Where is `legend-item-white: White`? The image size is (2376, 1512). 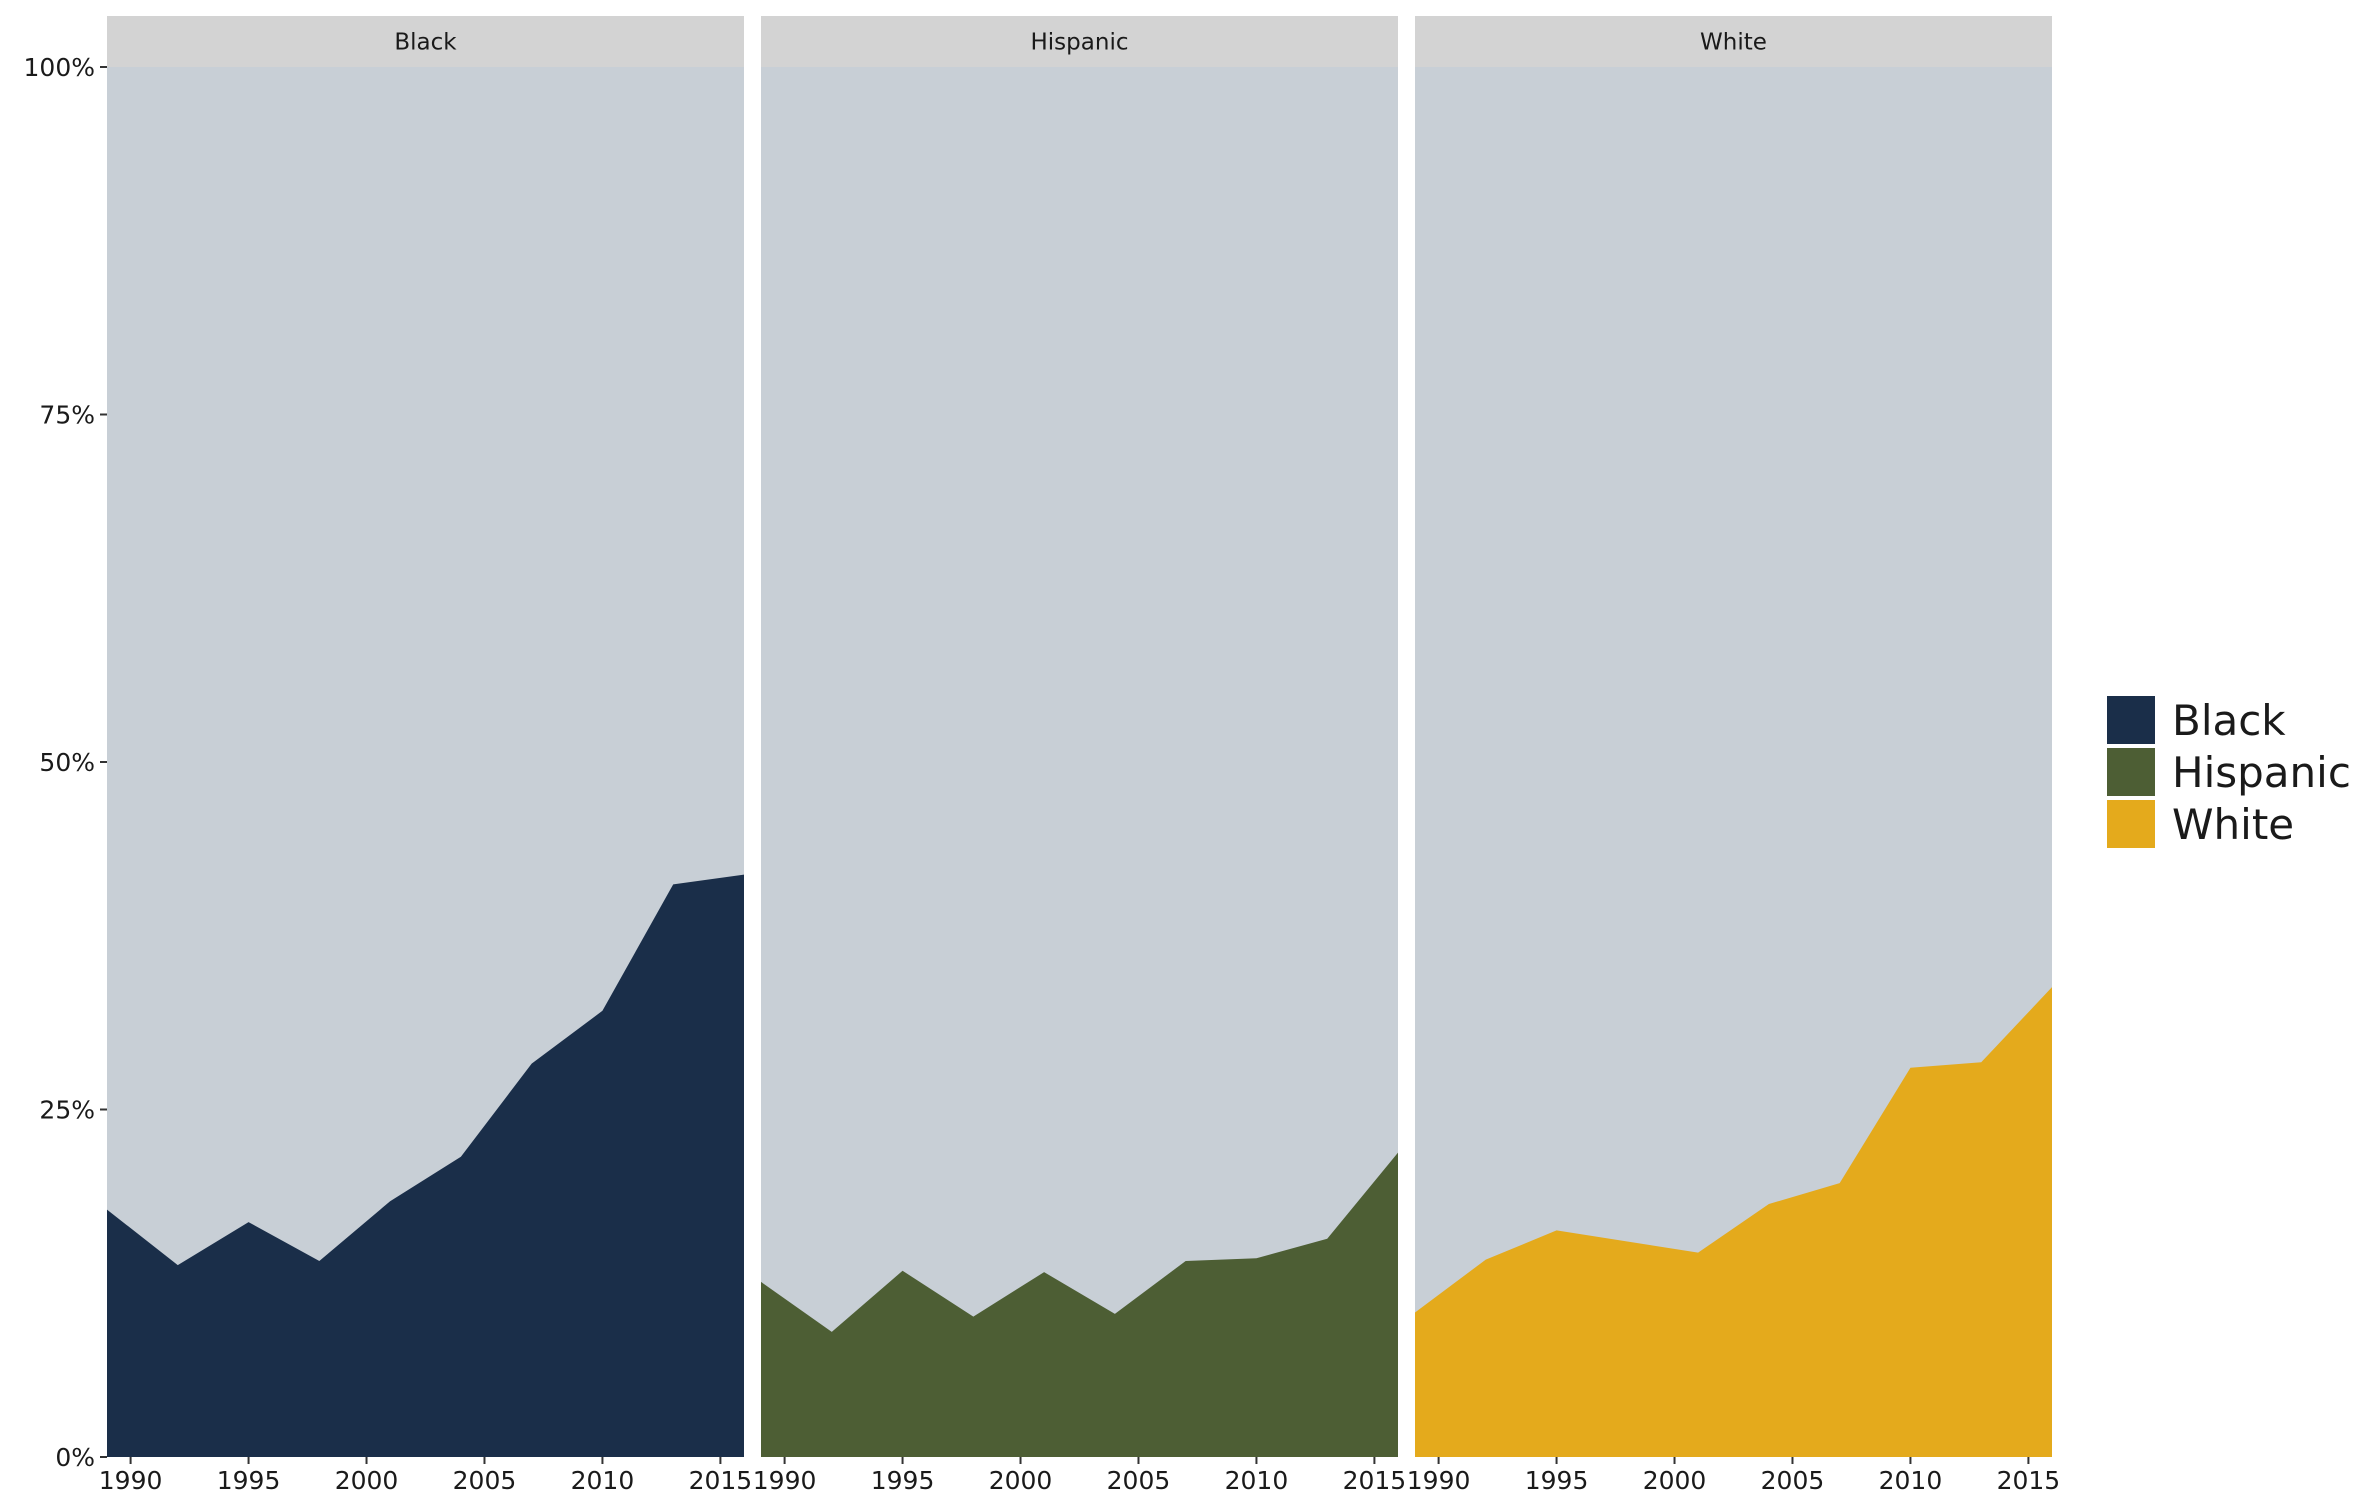
legend-item-white: White is located at coordinates (2199, 824).